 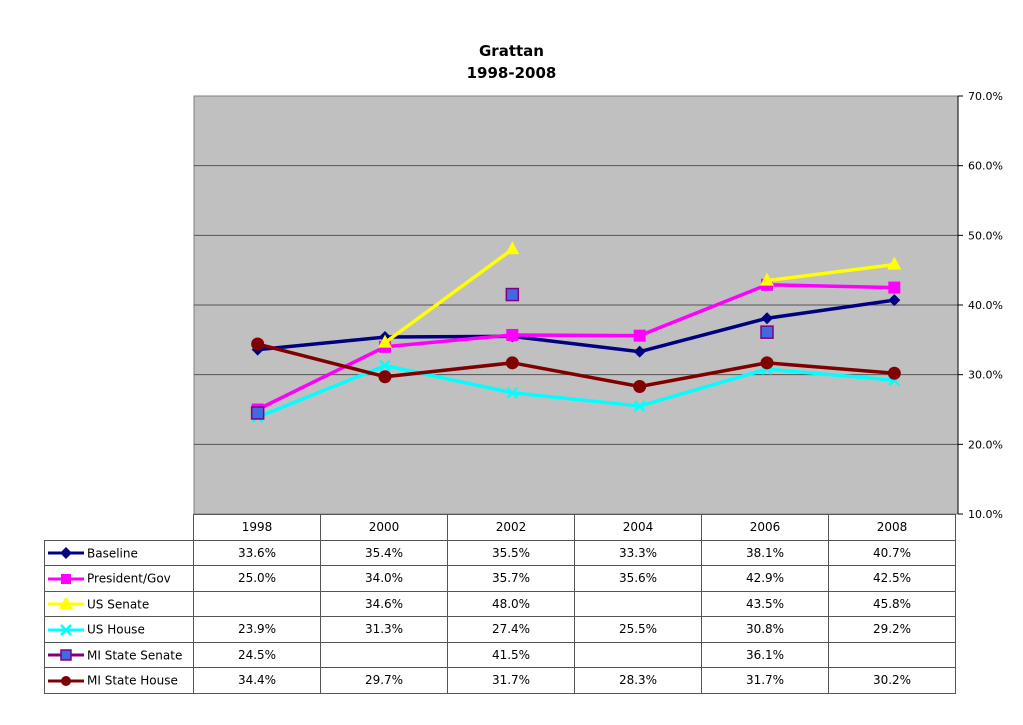 I want to click on legend-label: MI State House, so click(x=132, y=680).